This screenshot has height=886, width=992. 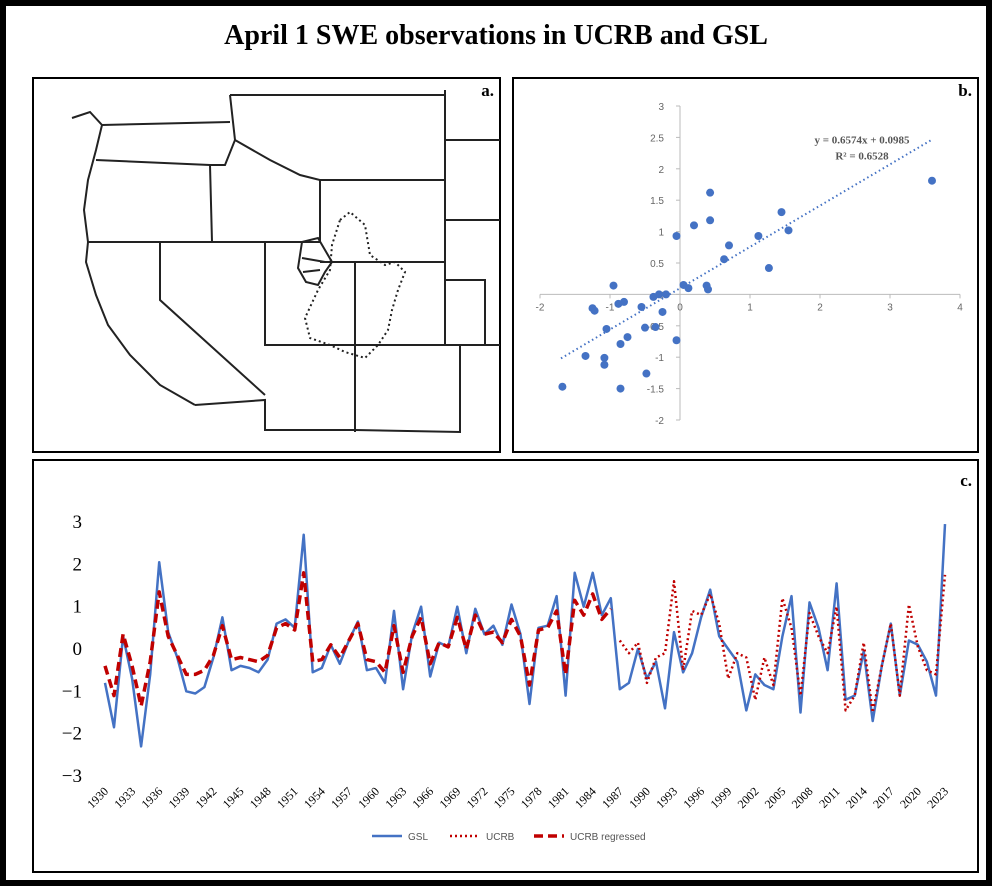 What do you see at coordinates (78, 649) in the screenshot?
I see `y-tick-label: 0` at bounding box center [78, 649].